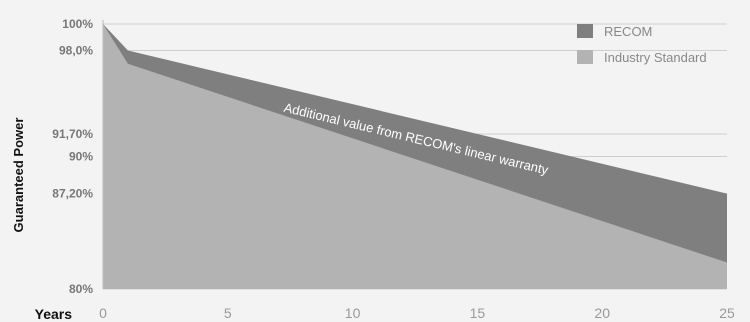 This screenshot has width=750, height=322. I want to click on y-tick-labels: 100% 98,0% 91,70% 90% 87,20% 80%, so click(72, 156).